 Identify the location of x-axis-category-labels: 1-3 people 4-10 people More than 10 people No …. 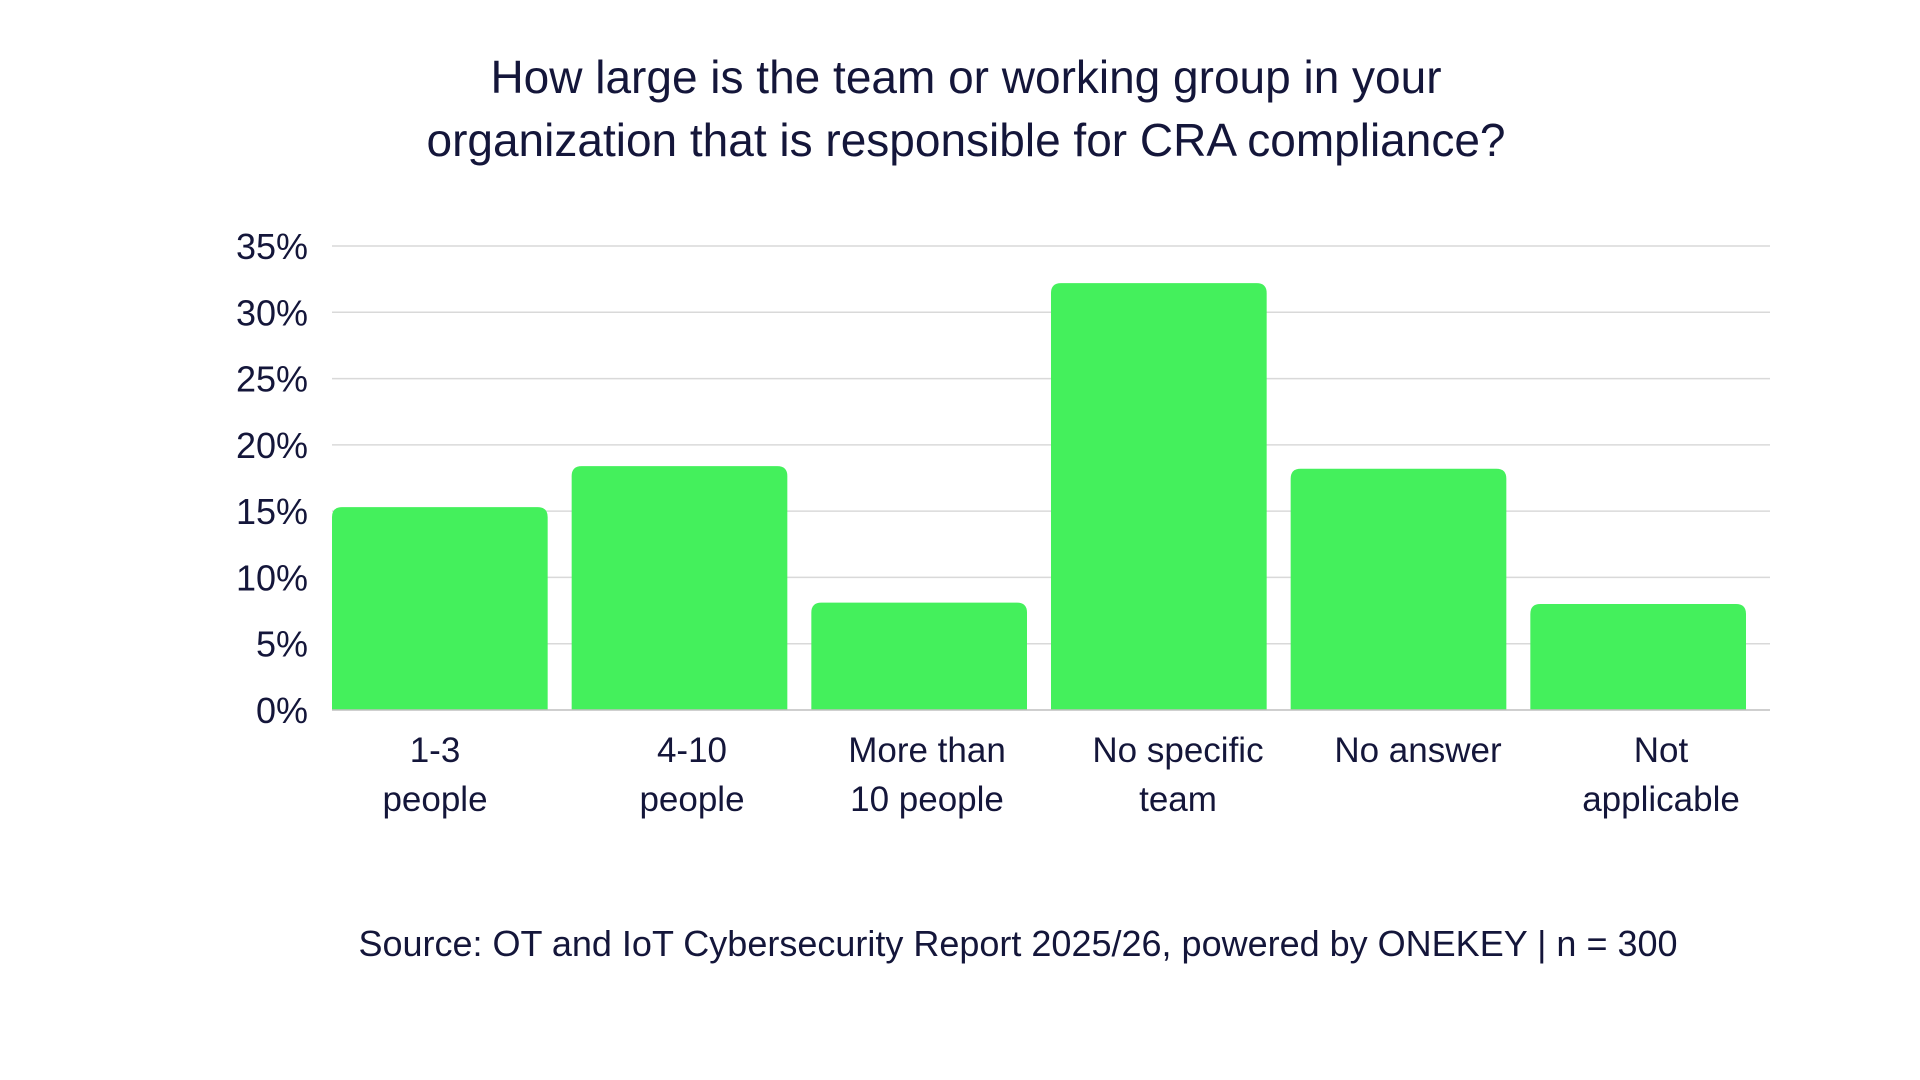
(1060, 775).